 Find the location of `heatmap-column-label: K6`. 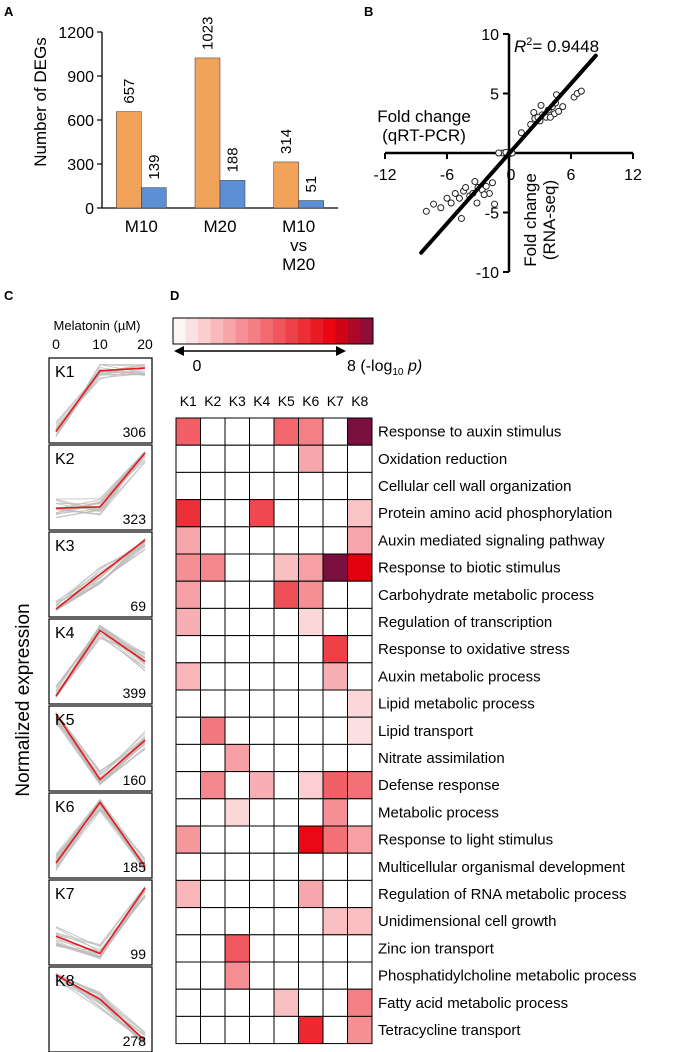

heatmap-column-label: K6 is located at coordinates (310, 401).